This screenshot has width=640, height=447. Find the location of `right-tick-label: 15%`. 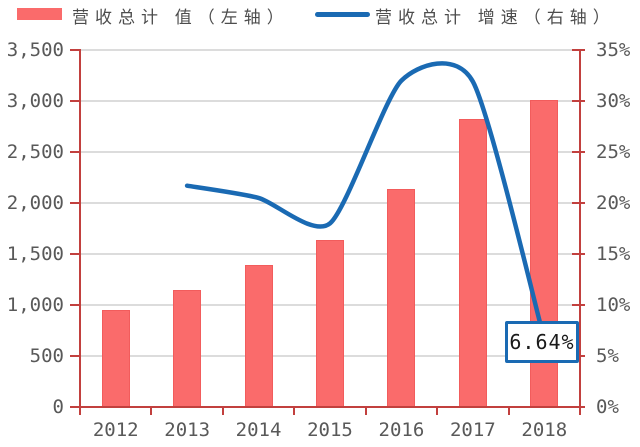

right-tick-label: 15% is located at coordinates (613, 254).